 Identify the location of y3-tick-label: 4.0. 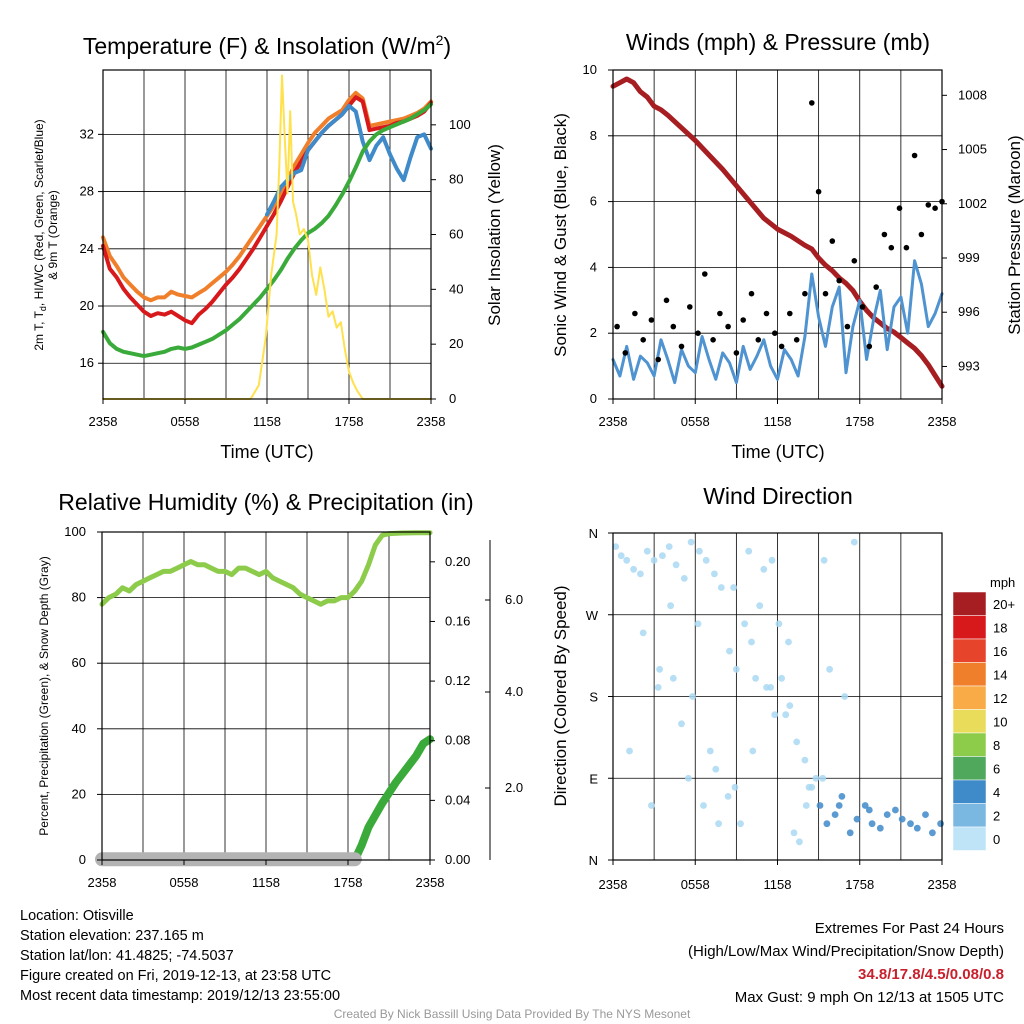
(514, 691).